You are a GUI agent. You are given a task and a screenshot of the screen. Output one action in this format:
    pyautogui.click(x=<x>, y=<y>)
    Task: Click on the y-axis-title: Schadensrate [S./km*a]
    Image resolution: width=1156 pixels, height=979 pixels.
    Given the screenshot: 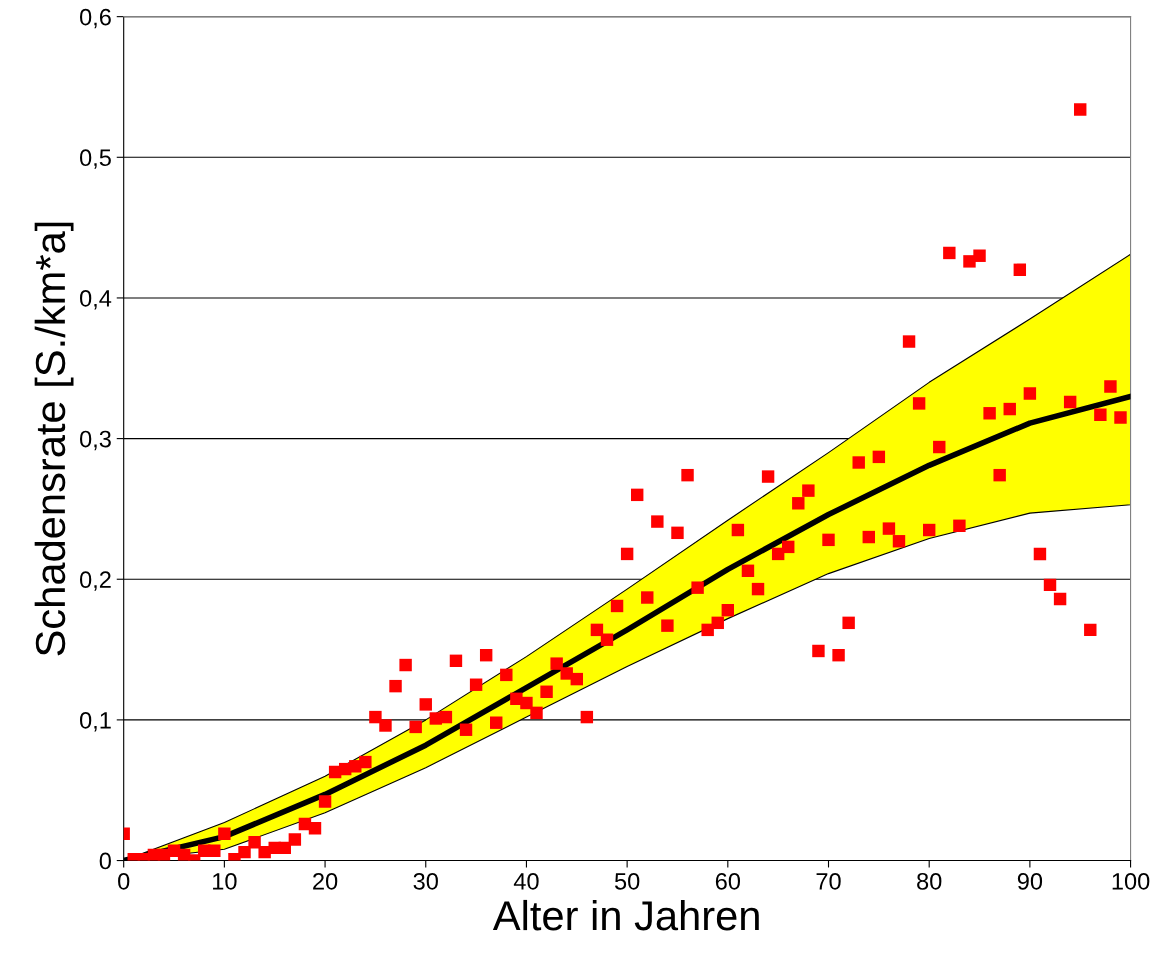 What is the action you would take?
    pyautogui.click(x=54, y=439)
    